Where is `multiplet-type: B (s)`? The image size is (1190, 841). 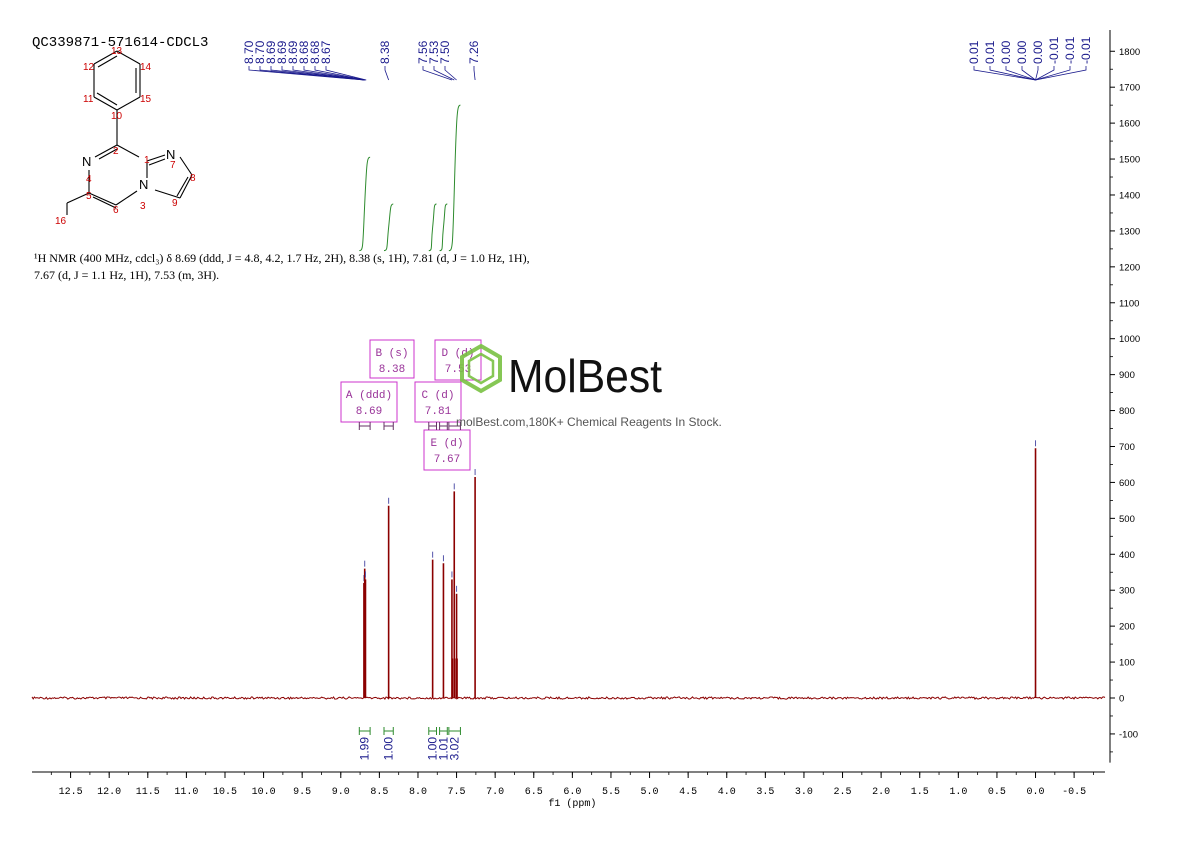
multiplet-type: B (s) is located at coordinates (391, 354).